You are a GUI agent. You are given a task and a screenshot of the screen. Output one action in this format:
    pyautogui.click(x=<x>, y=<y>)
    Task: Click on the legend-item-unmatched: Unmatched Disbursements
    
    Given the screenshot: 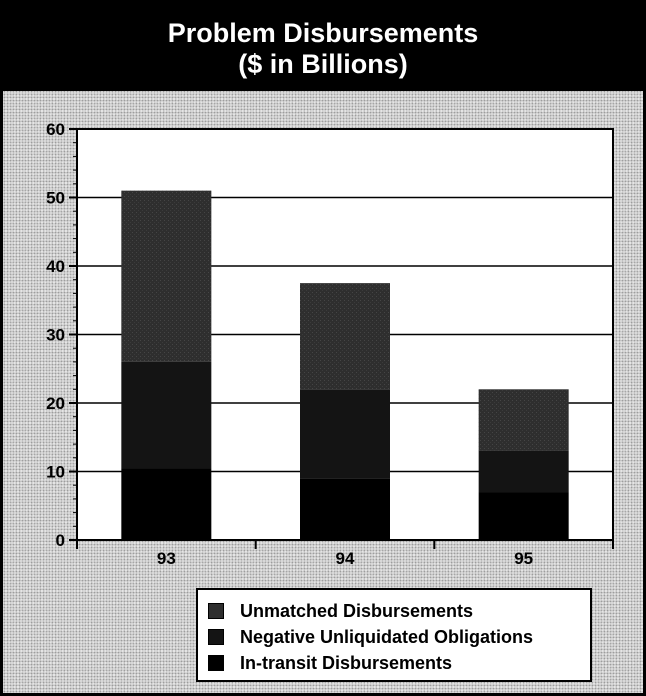 What is the action you would take?
    pyautogui.click(x=340, y=611)
    